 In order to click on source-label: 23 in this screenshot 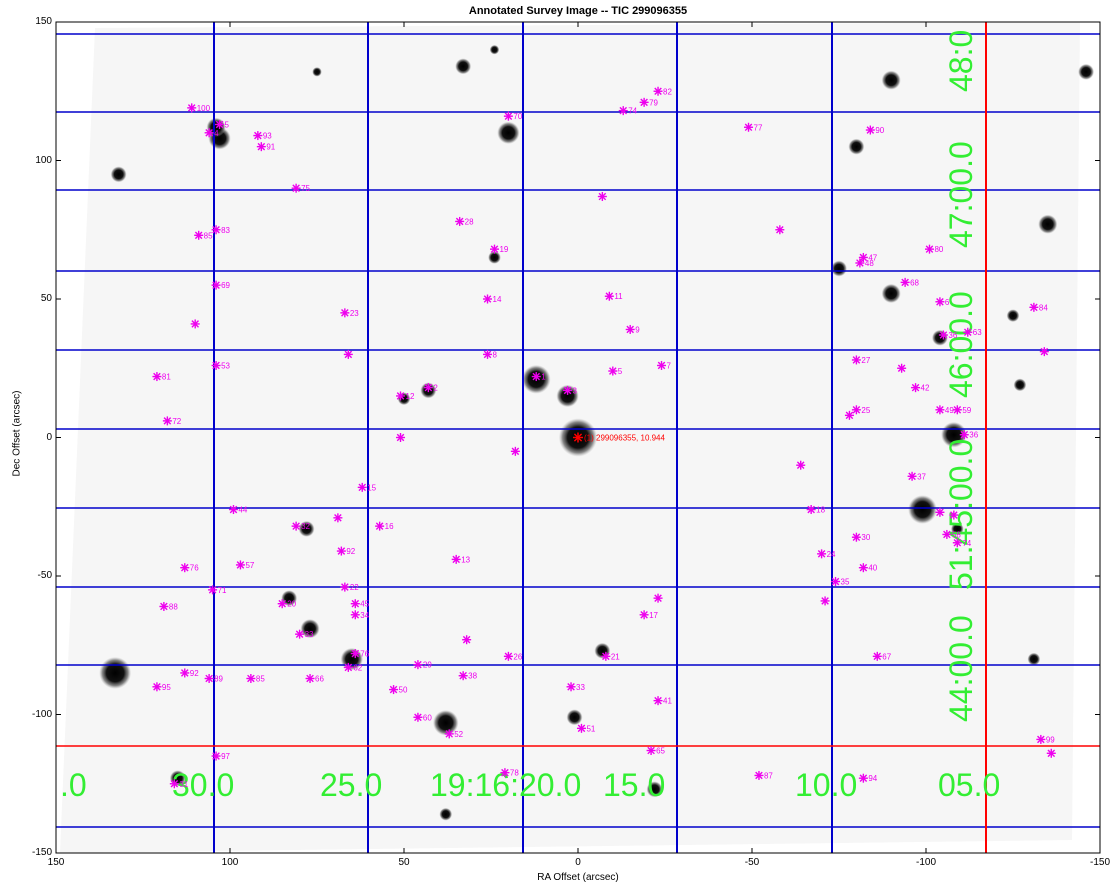, I will do `click(354, 313)`.